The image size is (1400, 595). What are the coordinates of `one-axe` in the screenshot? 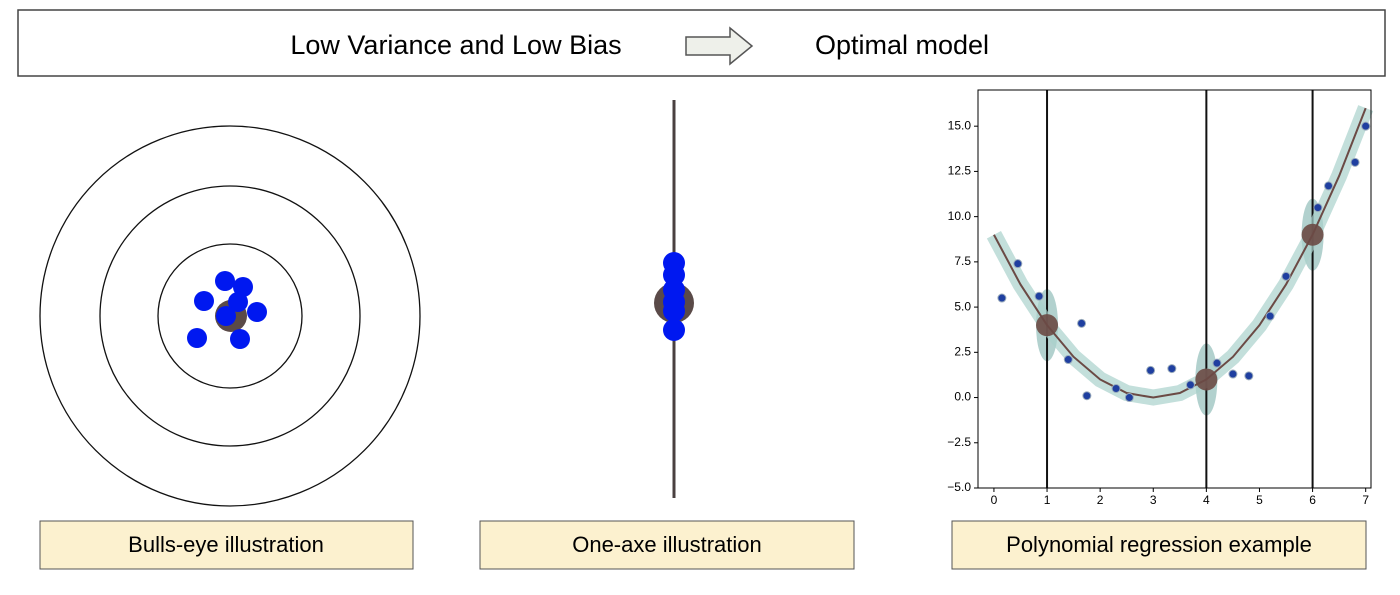 It's located at (674, 299).